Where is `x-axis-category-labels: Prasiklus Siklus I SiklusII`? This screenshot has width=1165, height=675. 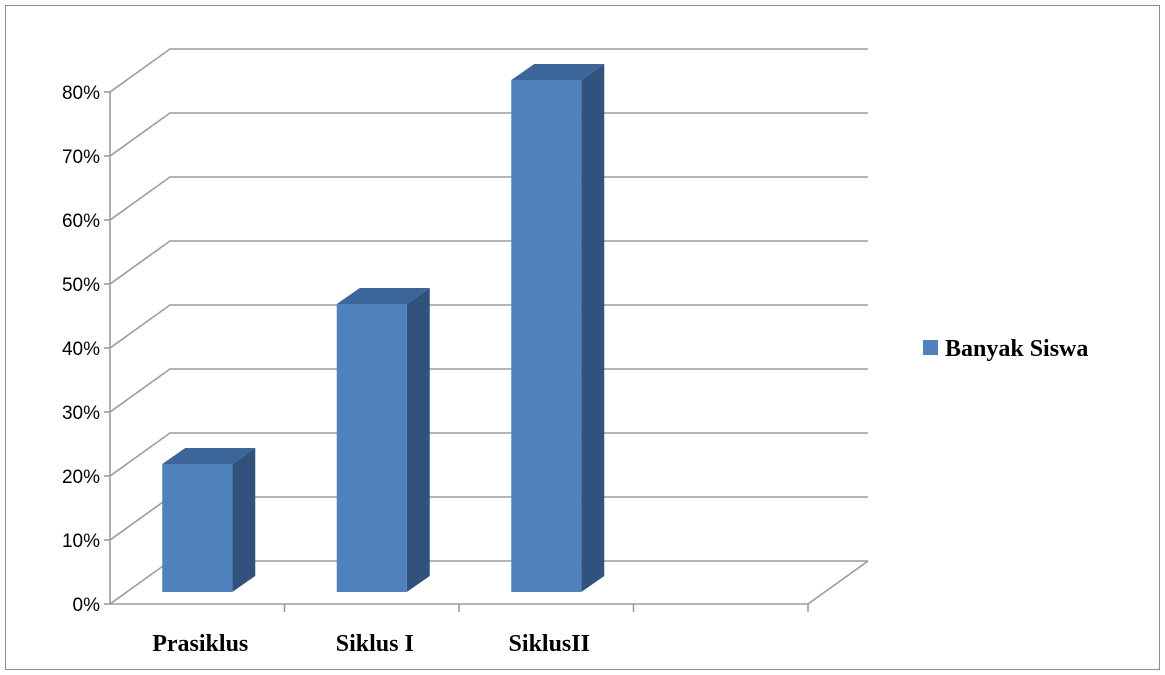 x-axis-category-labels: Prasiklus Siklus I SiklusII is located at coordinates (371, 644).